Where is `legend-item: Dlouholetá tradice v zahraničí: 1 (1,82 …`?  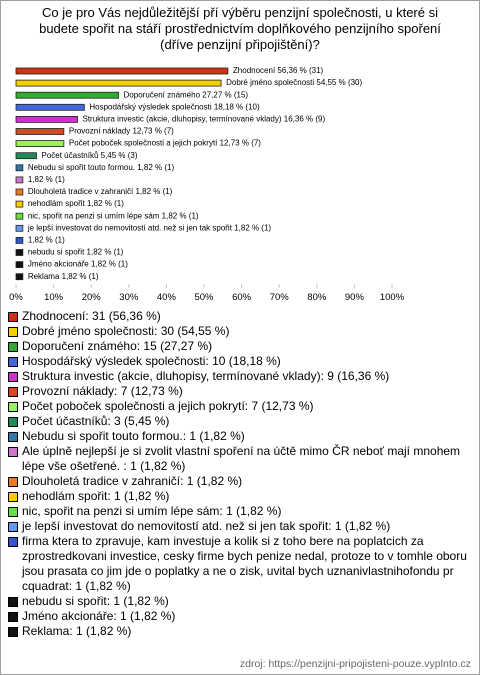
legend-item: Dlouholetá tradice v zahraničí: 1 (1,82 … is located at coordinates (240, 481).